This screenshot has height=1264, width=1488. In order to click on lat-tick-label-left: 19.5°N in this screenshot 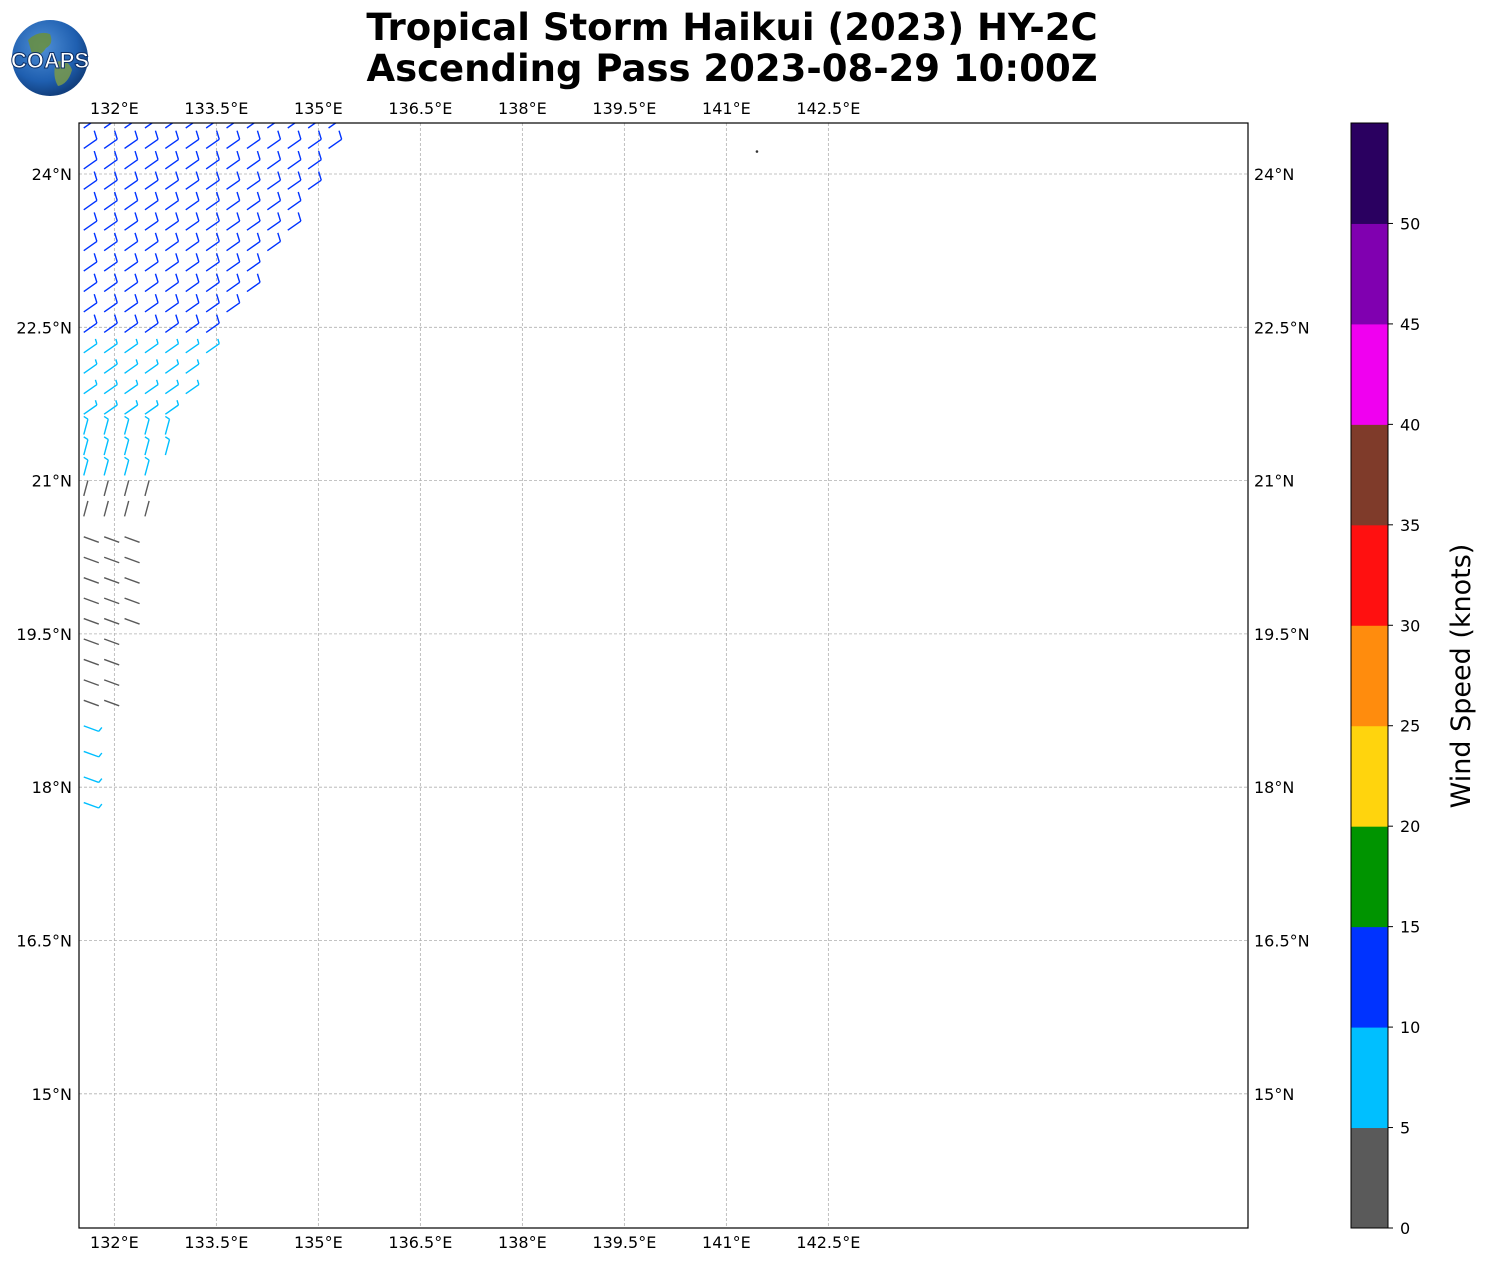, I will do `click(44, 634)`.